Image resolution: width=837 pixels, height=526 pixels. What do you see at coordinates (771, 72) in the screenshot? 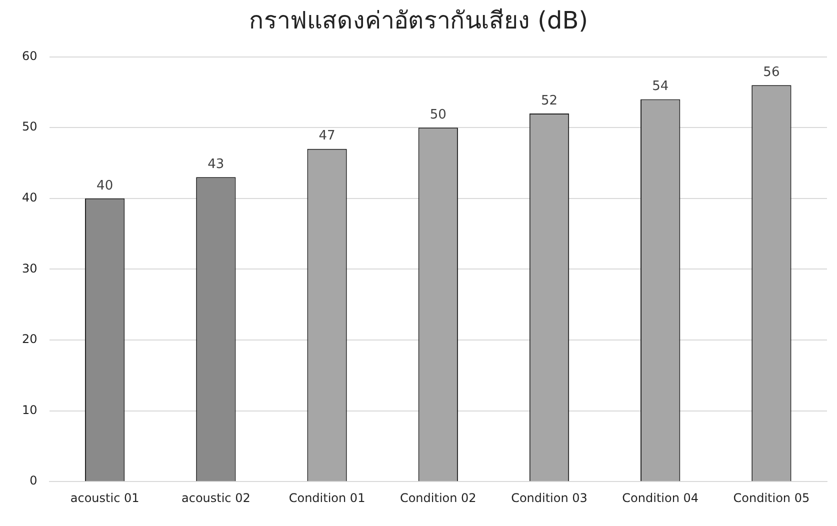
I see `data-label: 56` at bounding box center [771, 72].